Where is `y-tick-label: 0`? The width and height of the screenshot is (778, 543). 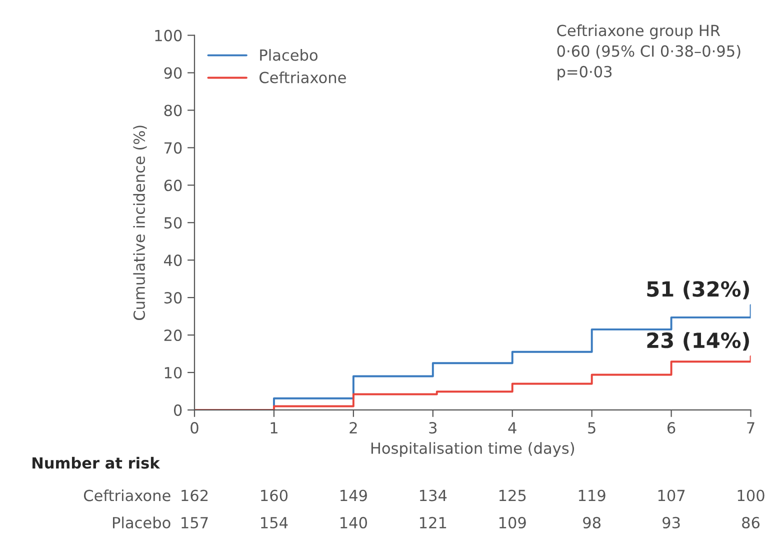
y-tick-label: 0 is located at coordinates (178, 410).